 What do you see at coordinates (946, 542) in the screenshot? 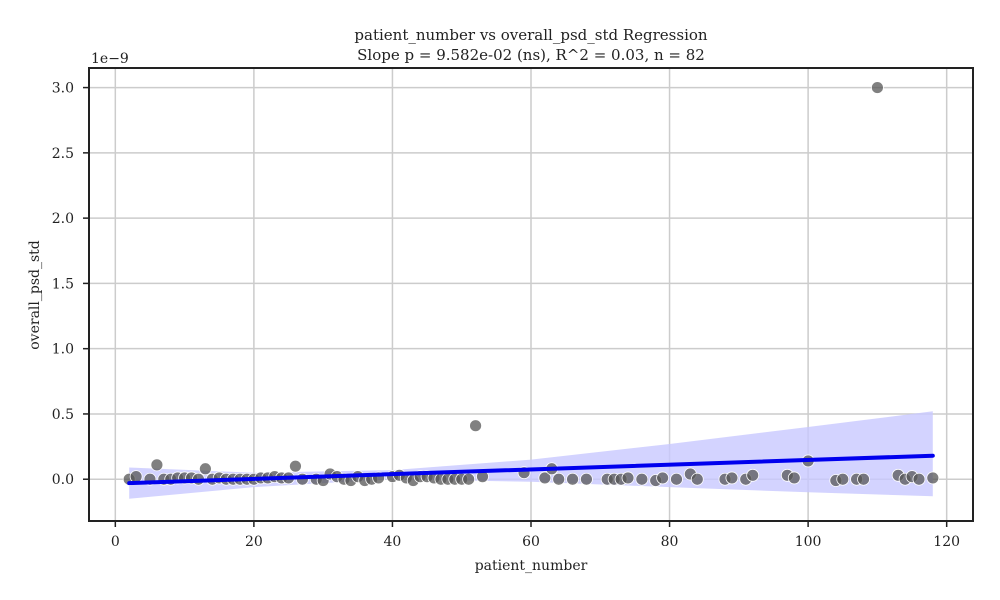
I see `x-tick-label: 120` at bounding box center [946, 542].